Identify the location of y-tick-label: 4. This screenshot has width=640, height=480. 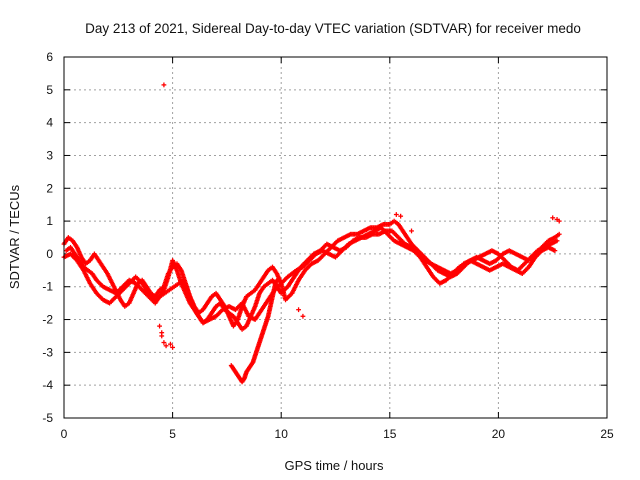
(49, 123).